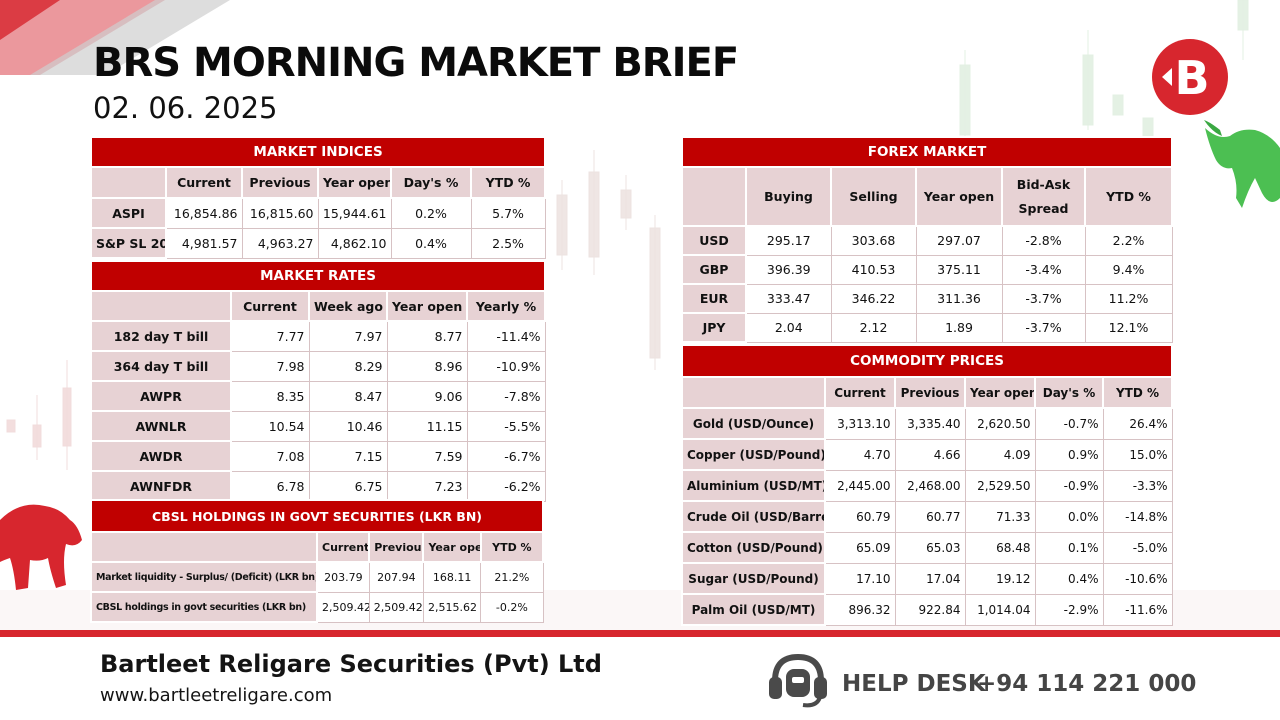  I want to click on cell-value: 17.10, so click(860, 578).